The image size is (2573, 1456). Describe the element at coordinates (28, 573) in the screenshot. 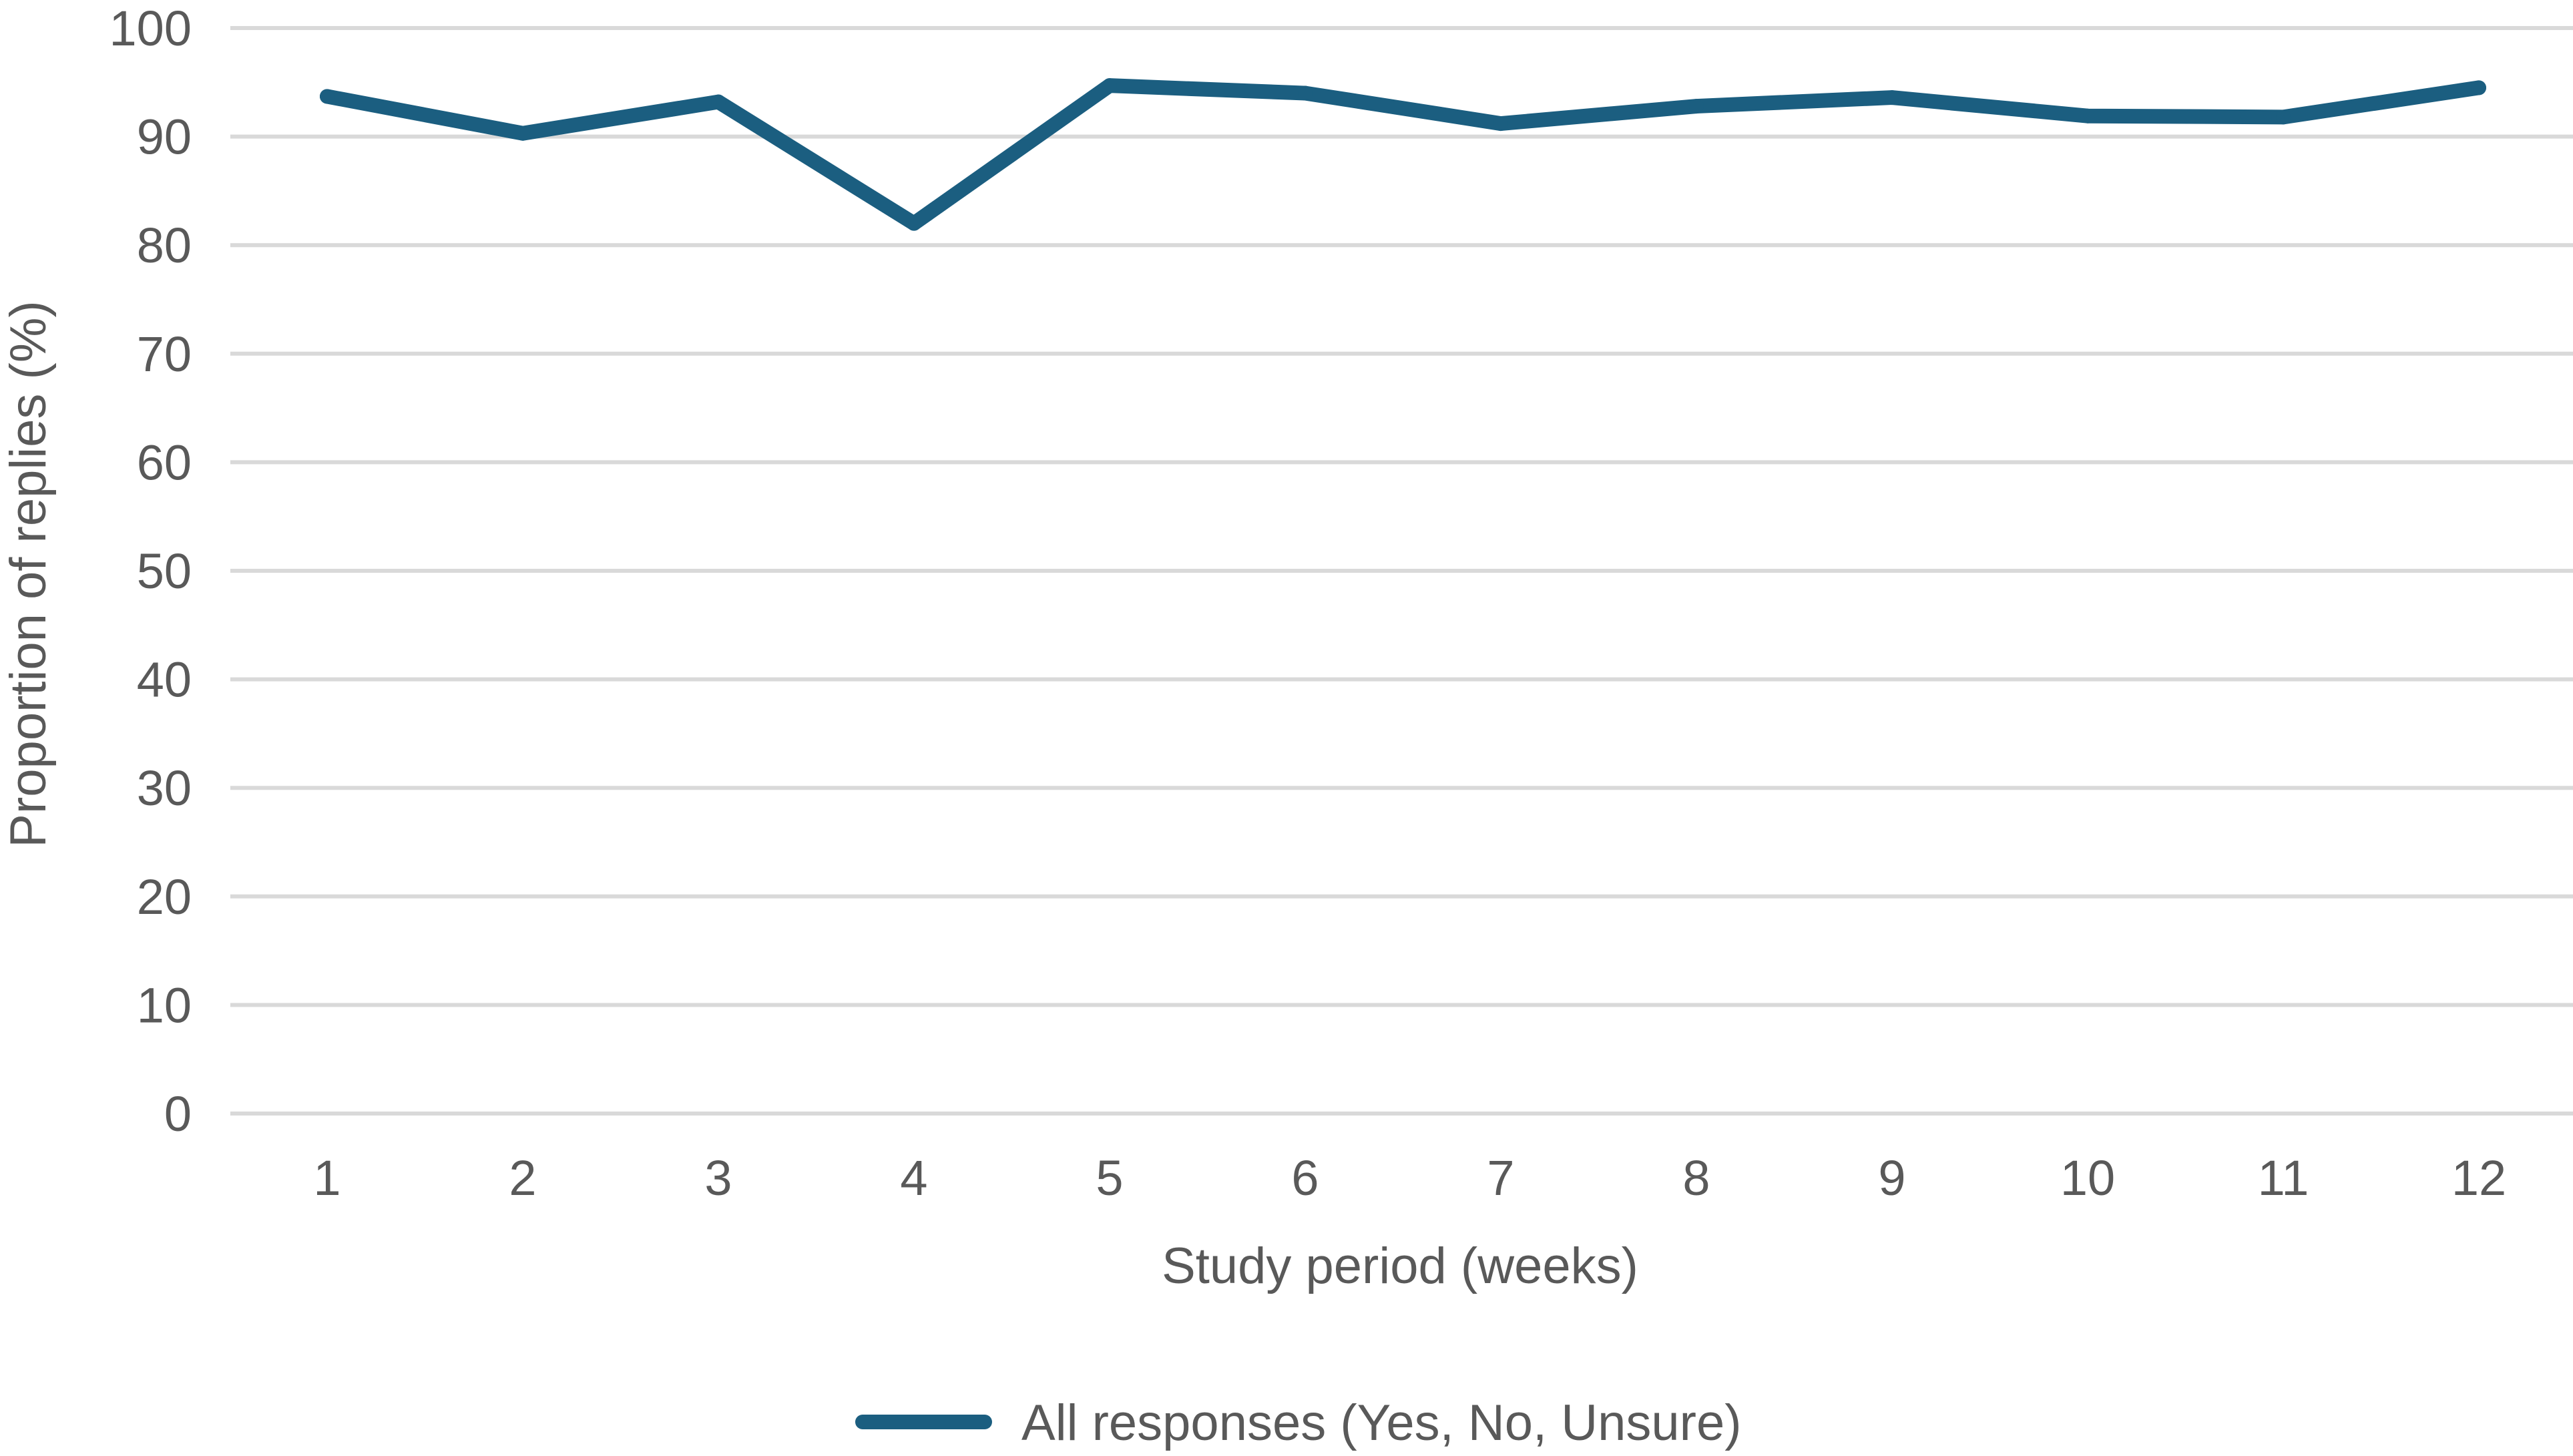

I see `y-axis-title: Proportion of replies (%)` at that location.